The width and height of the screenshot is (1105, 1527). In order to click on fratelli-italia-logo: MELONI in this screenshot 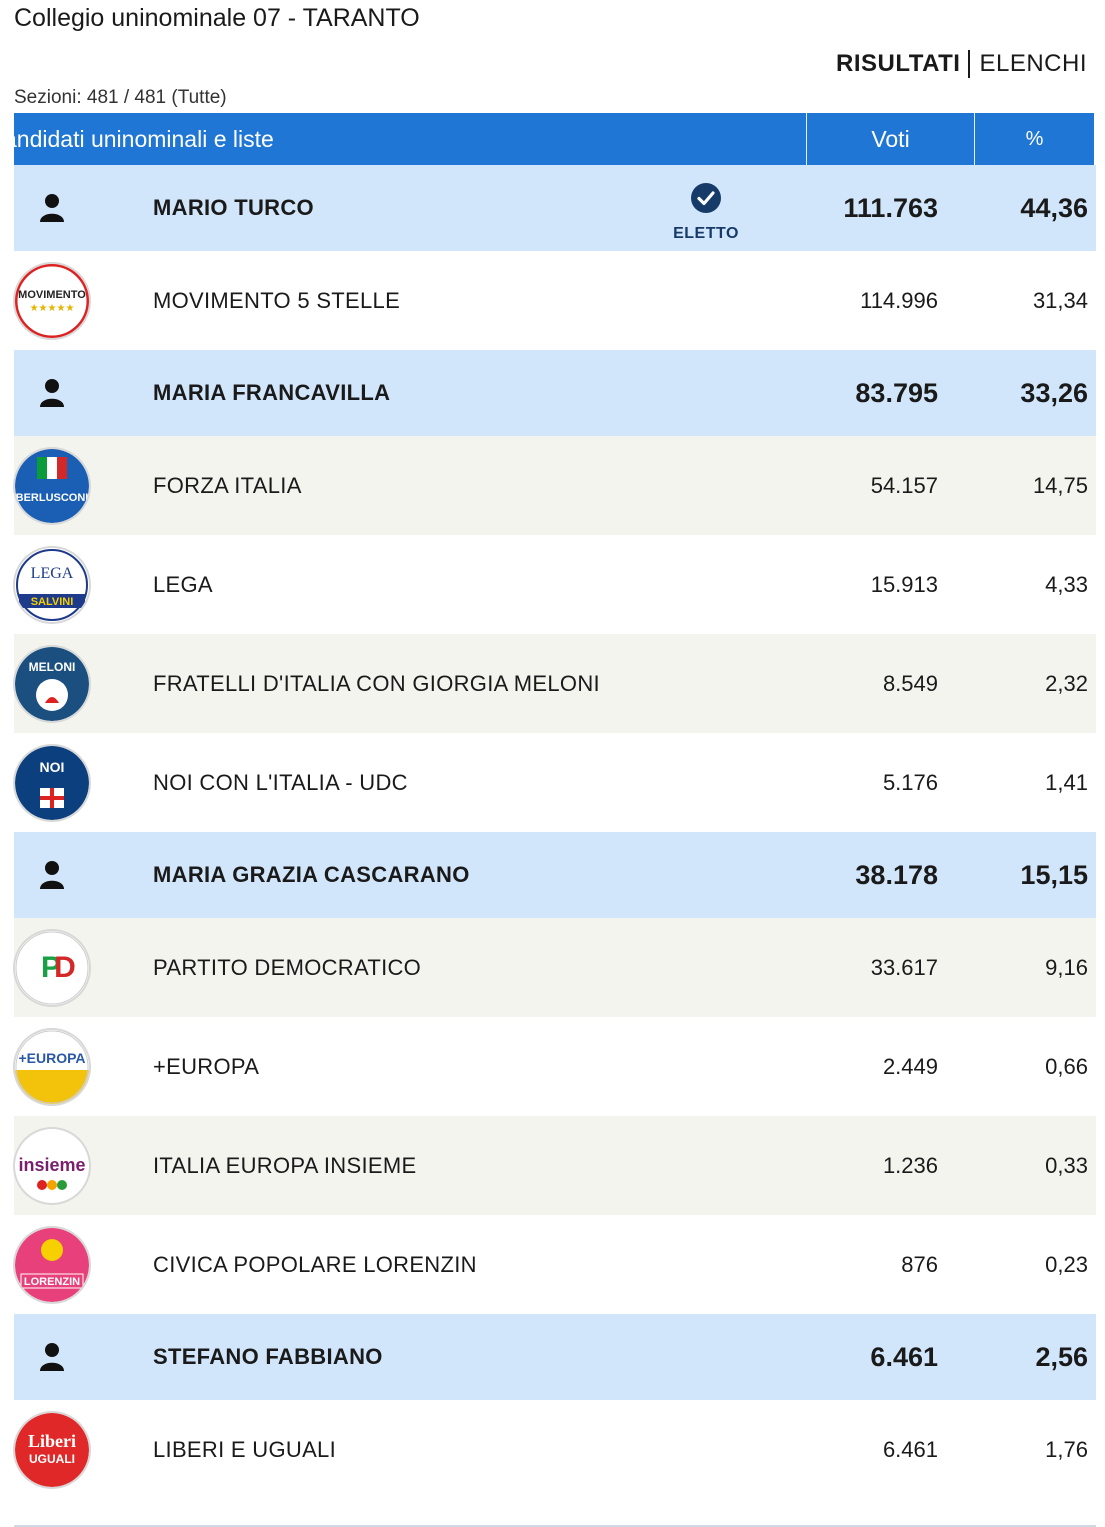, I will do `click(52, 683)`.